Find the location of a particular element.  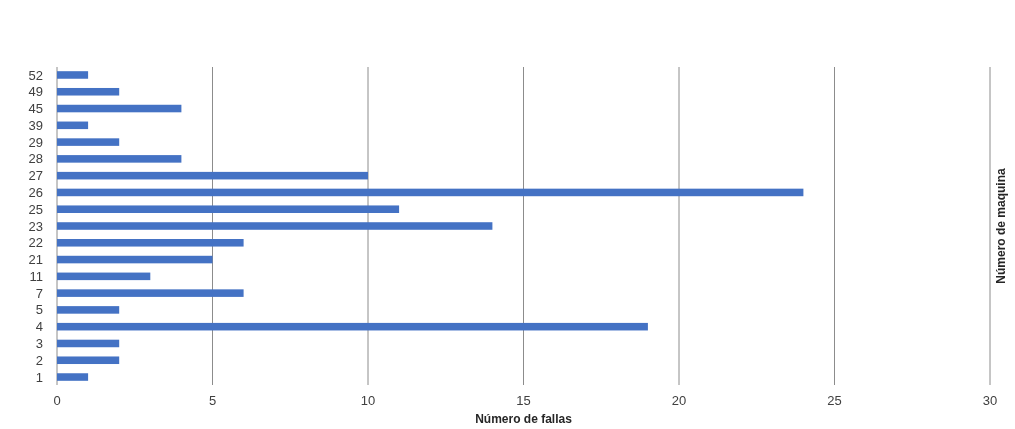

y-tick-label: 5 is located at coordinates (39, 310).